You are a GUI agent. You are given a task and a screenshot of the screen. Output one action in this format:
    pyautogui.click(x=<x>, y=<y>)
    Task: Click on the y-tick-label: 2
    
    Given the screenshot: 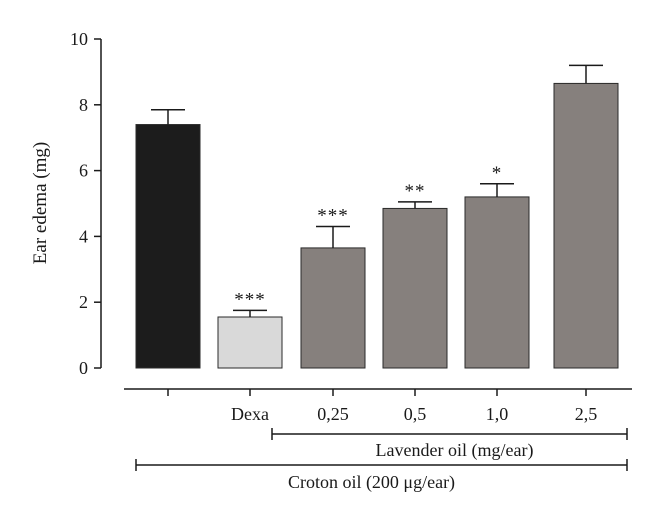 What is the action you would take?
    pyautogui.click(x=83, y=302)
    